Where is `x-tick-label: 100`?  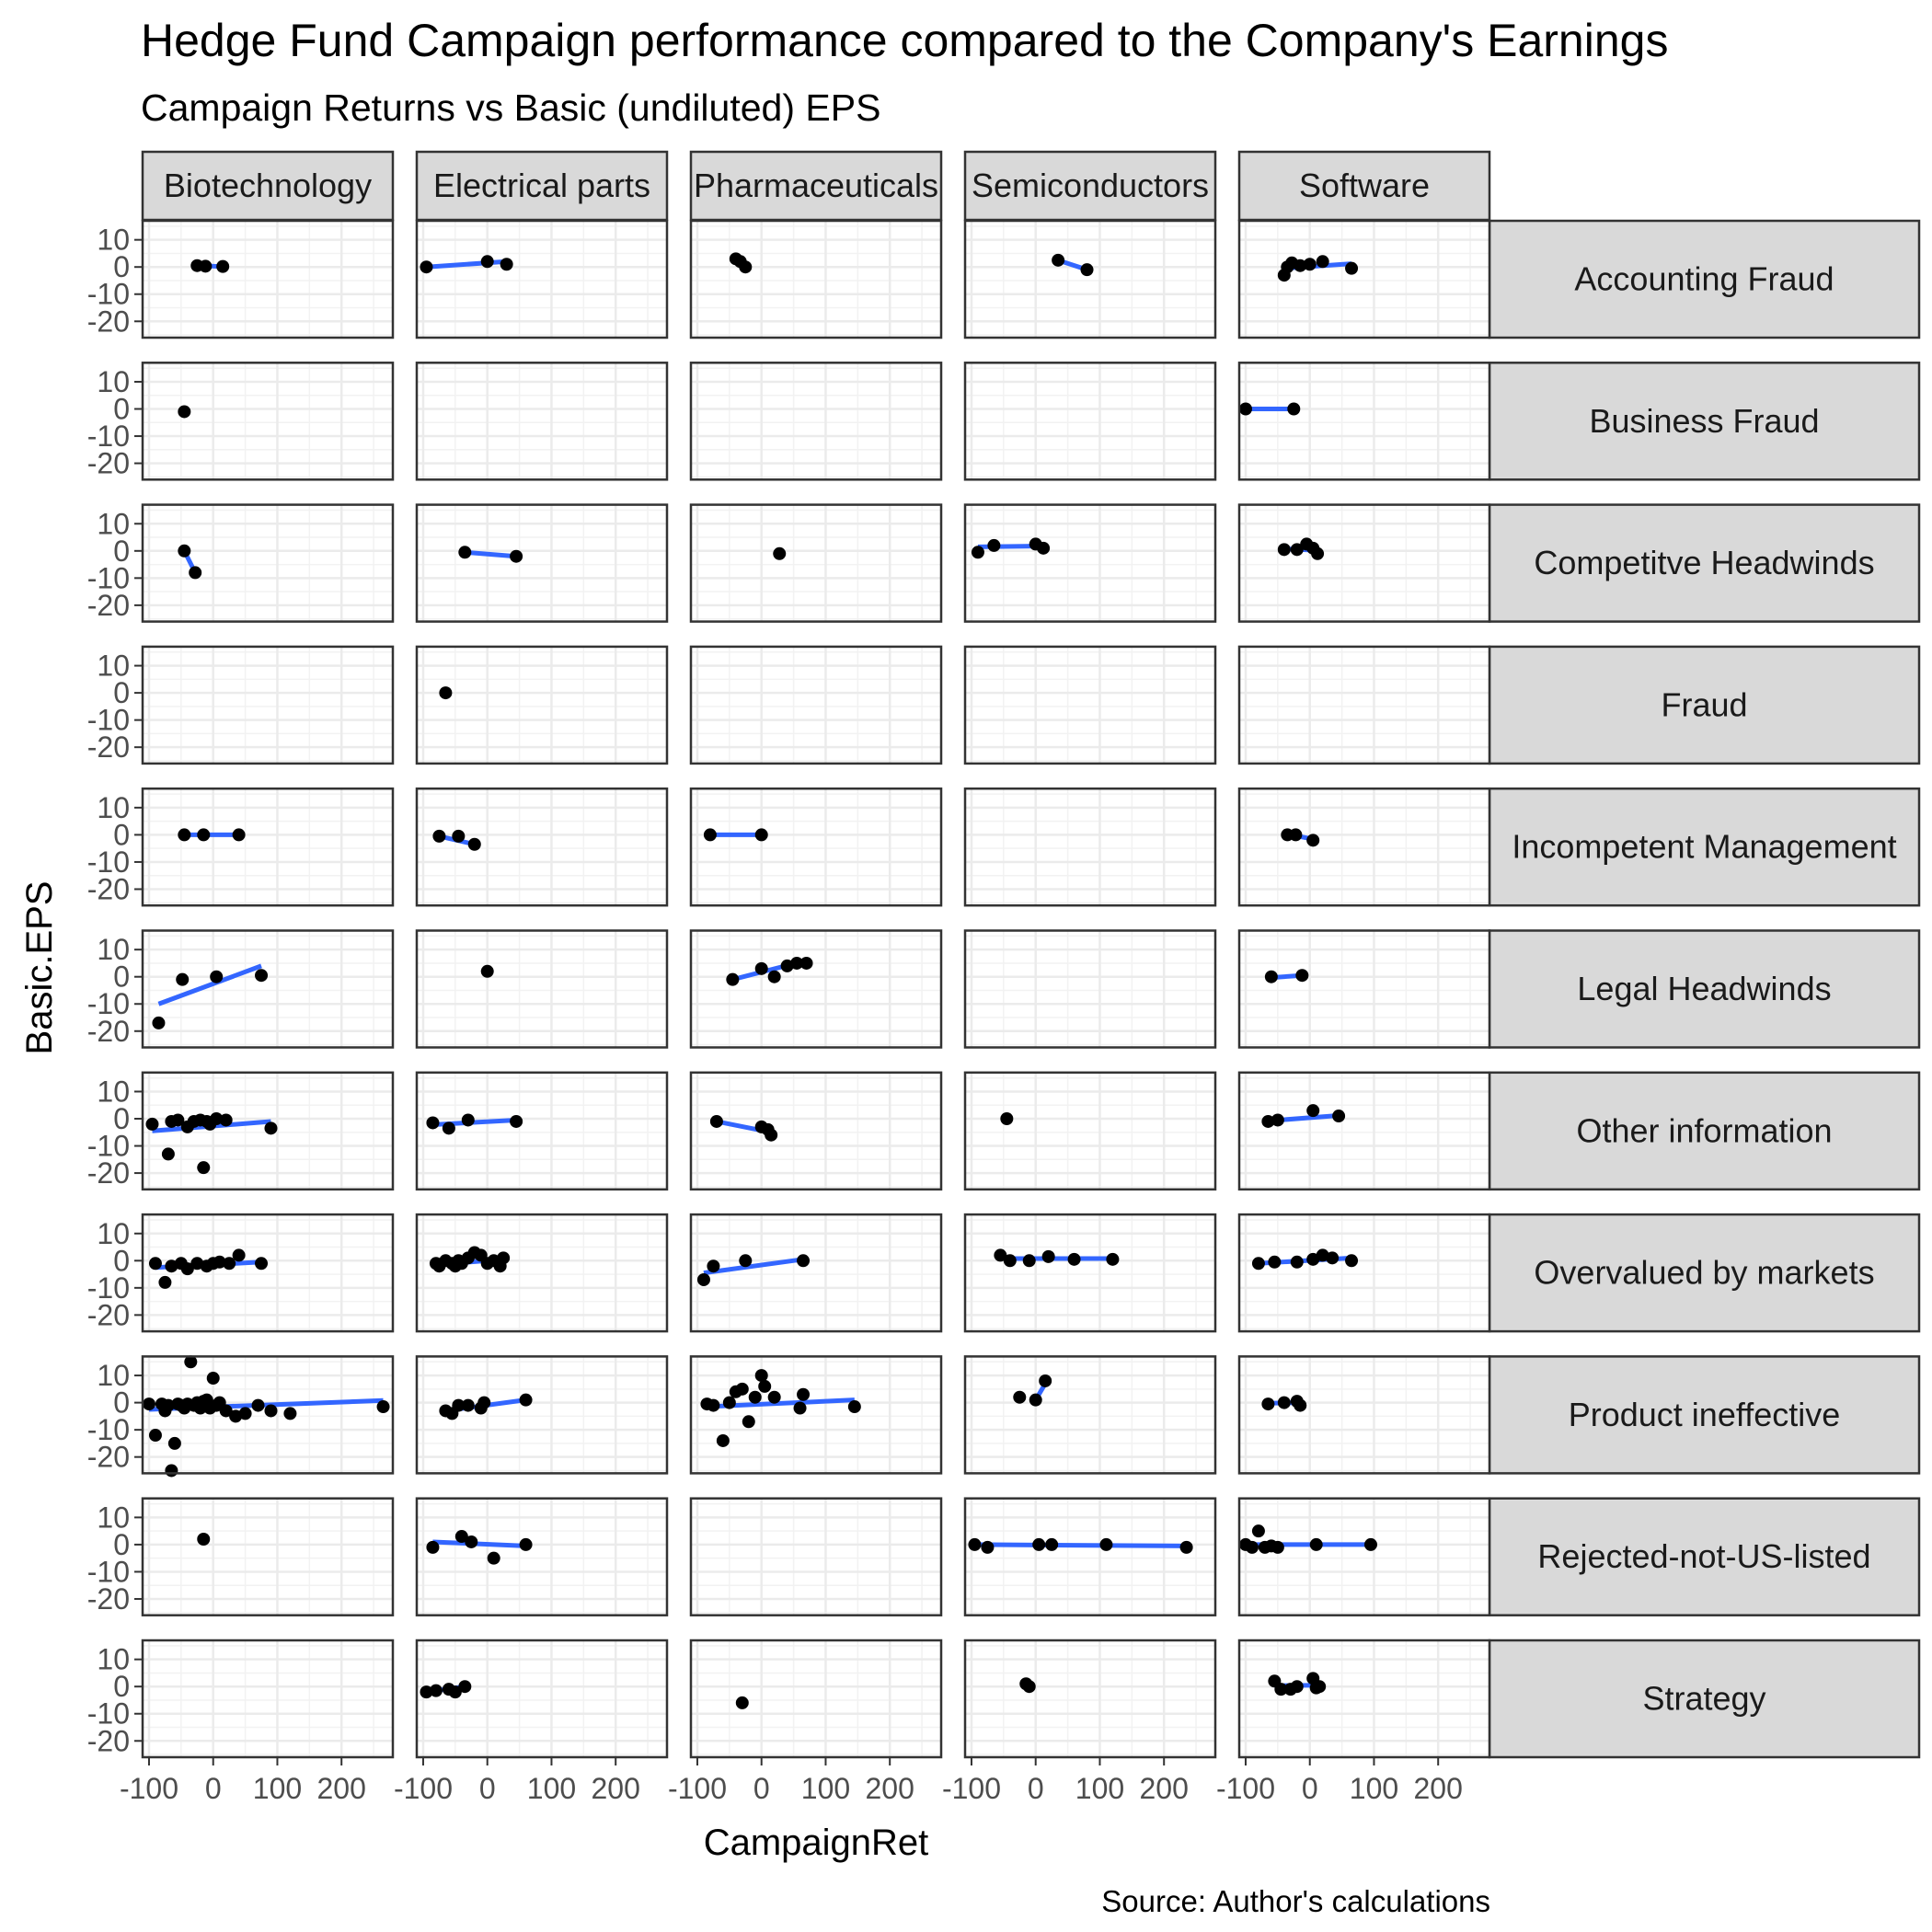 x-tick-label: 100 is located at coordinates (1374, 1788).